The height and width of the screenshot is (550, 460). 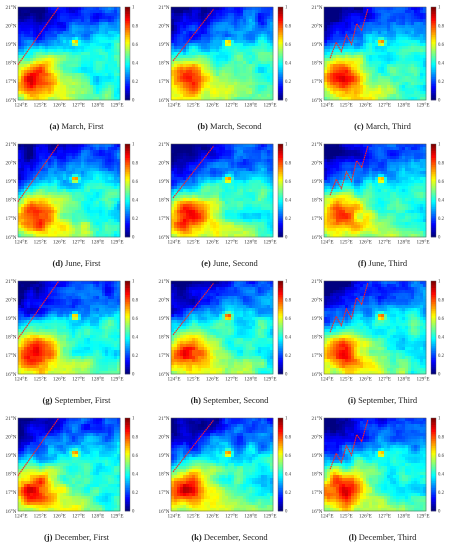 I want to click on lat-tick-label: 21°N, so click(x=163, y=7).